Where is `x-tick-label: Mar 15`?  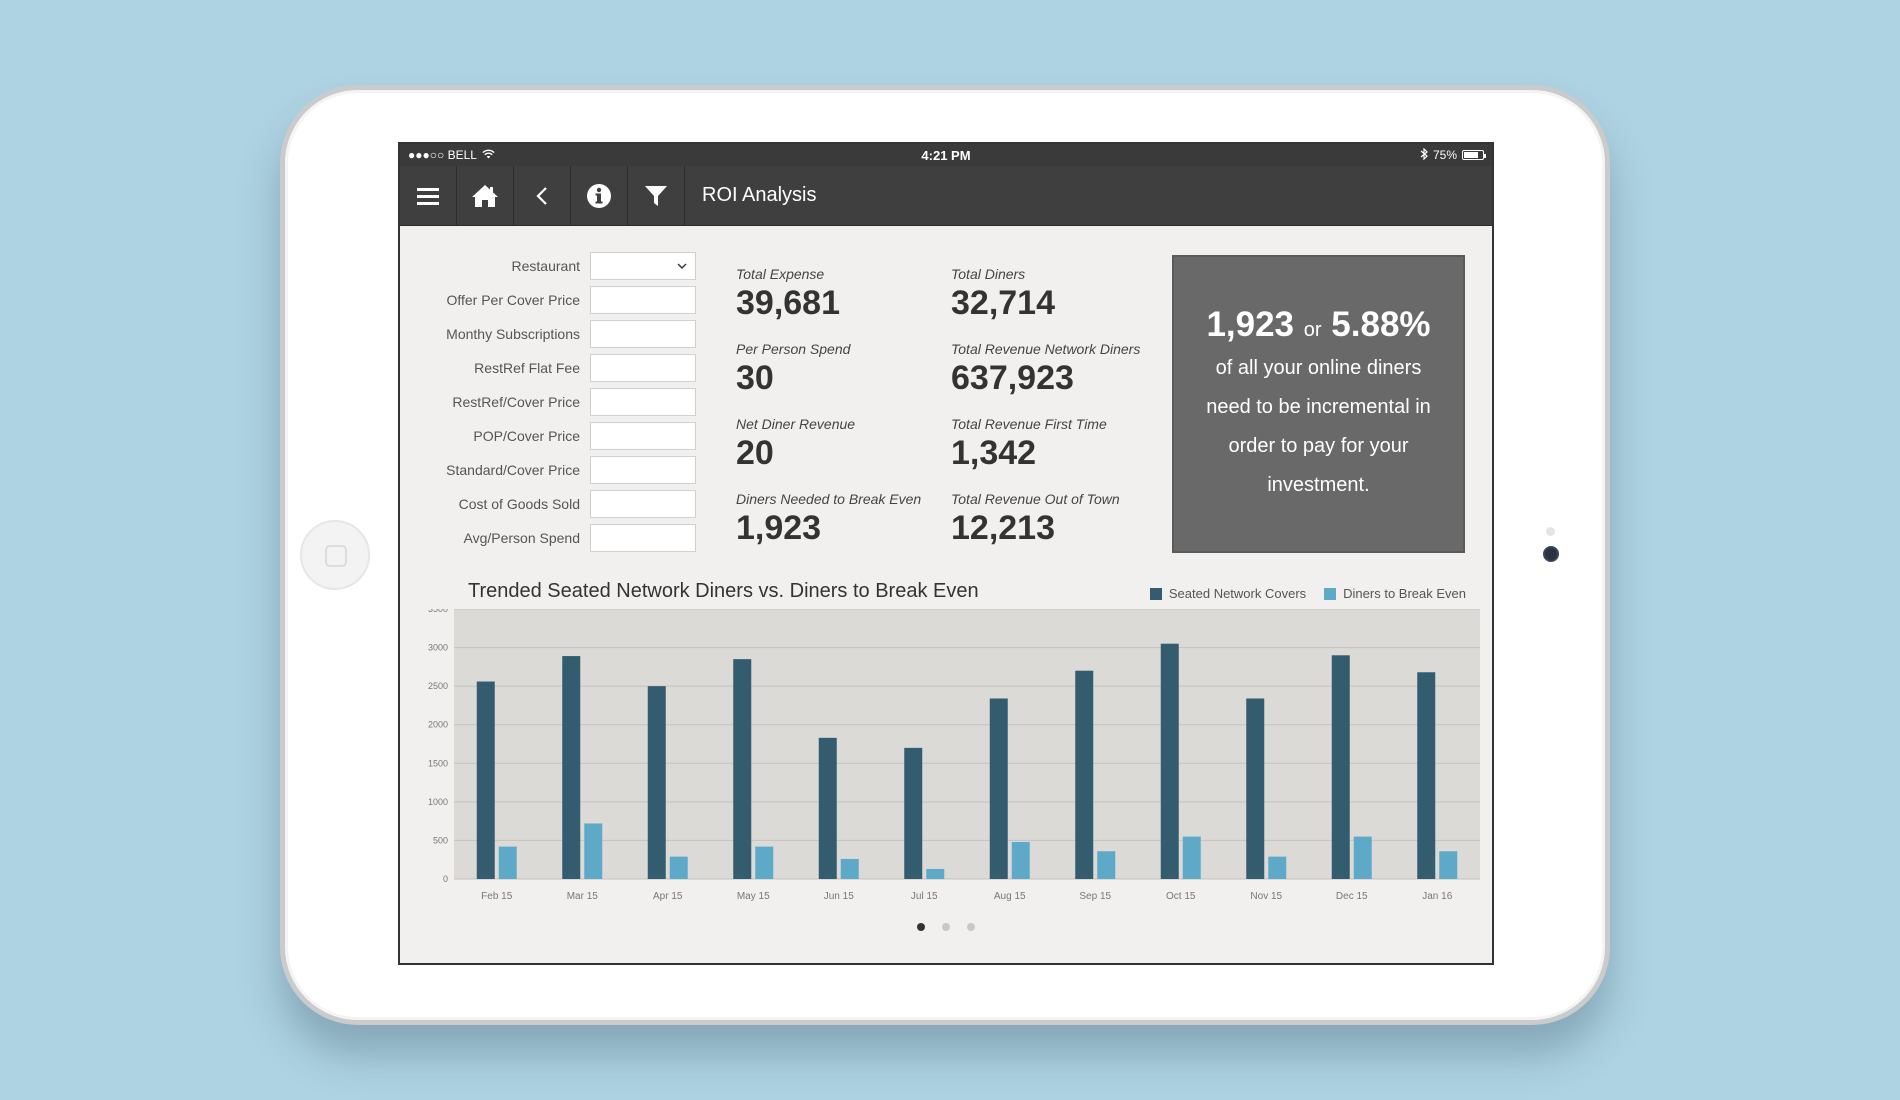
x-tick-label: Mar 15 is located at coordinates (583, 896).